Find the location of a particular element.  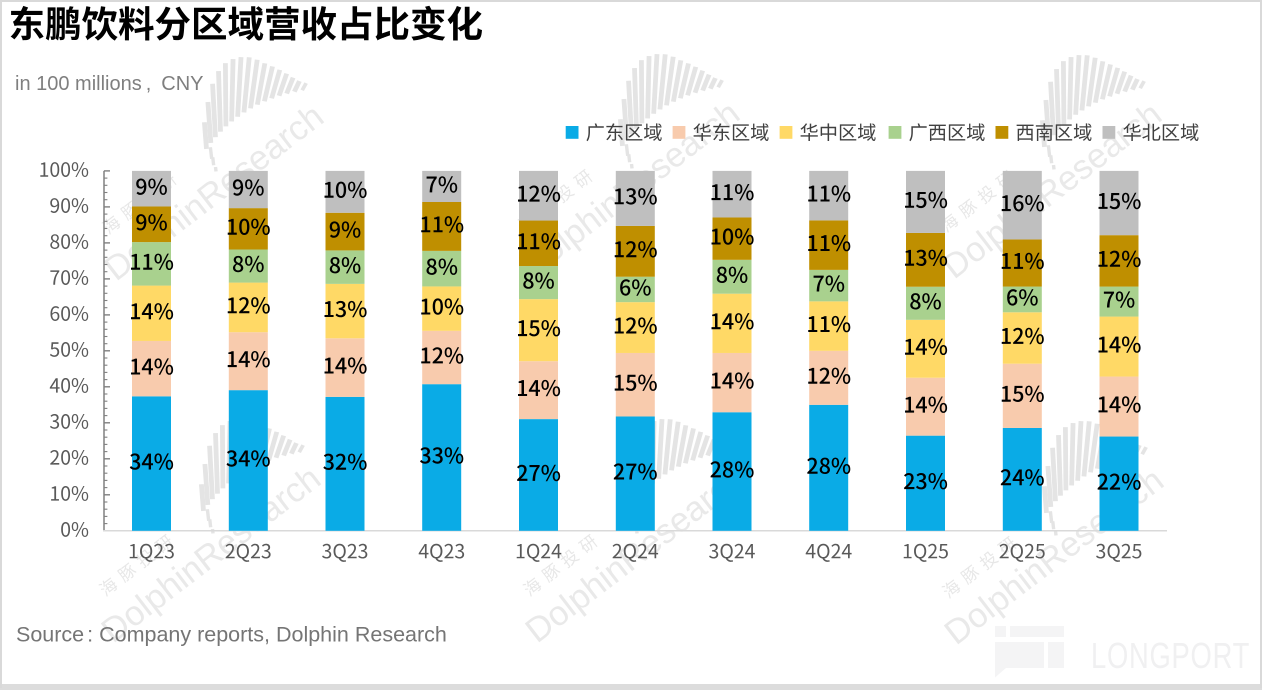

svg-text: LONGPORT is located at coordinates (1170, 655).